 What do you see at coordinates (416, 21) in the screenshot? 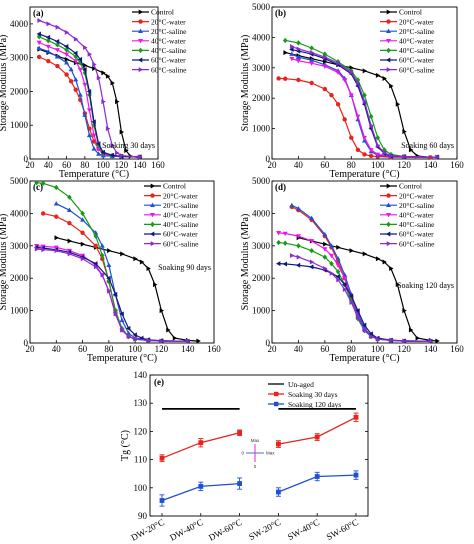
I see `legend-label: 20°C-water` at bounding box center [416, 21].